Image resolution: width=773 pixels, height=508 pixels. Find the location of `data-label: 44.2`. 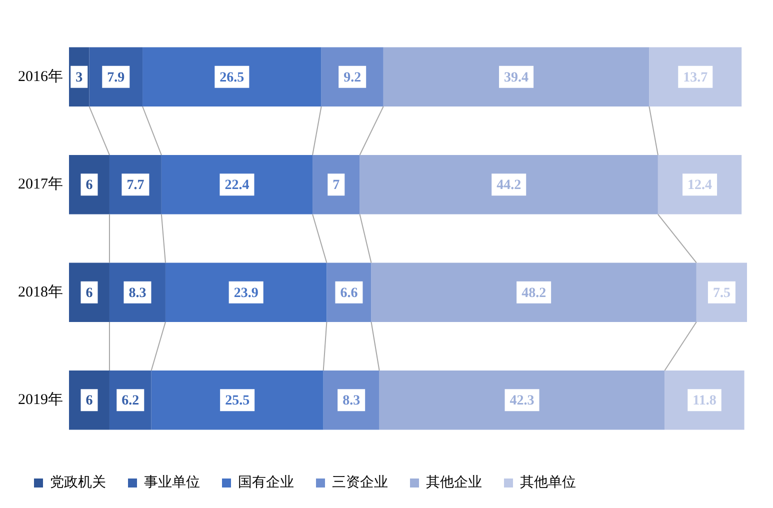

data-label: 44.2 is located at coordinates (509, 186).